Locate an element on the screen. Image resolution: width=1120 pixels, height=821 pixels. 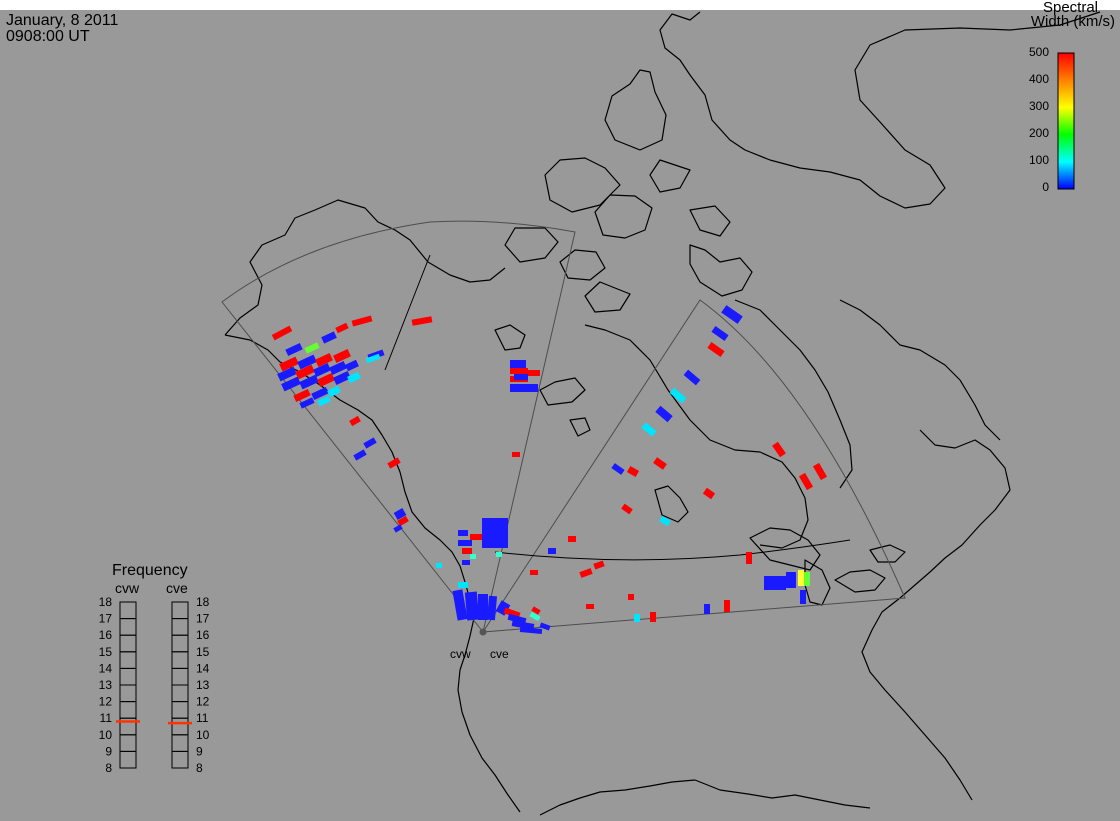
colorbar-tick-400: 400 is located at coordinates (1039, 79).